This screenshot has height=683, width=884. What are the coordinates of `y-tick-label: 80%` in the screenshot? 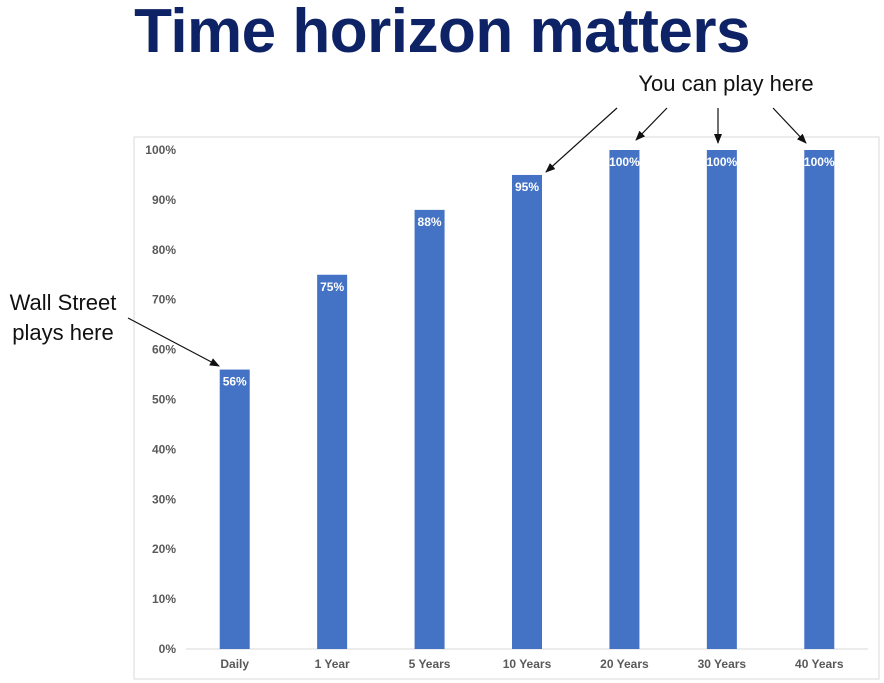 It's located at (164, 250).